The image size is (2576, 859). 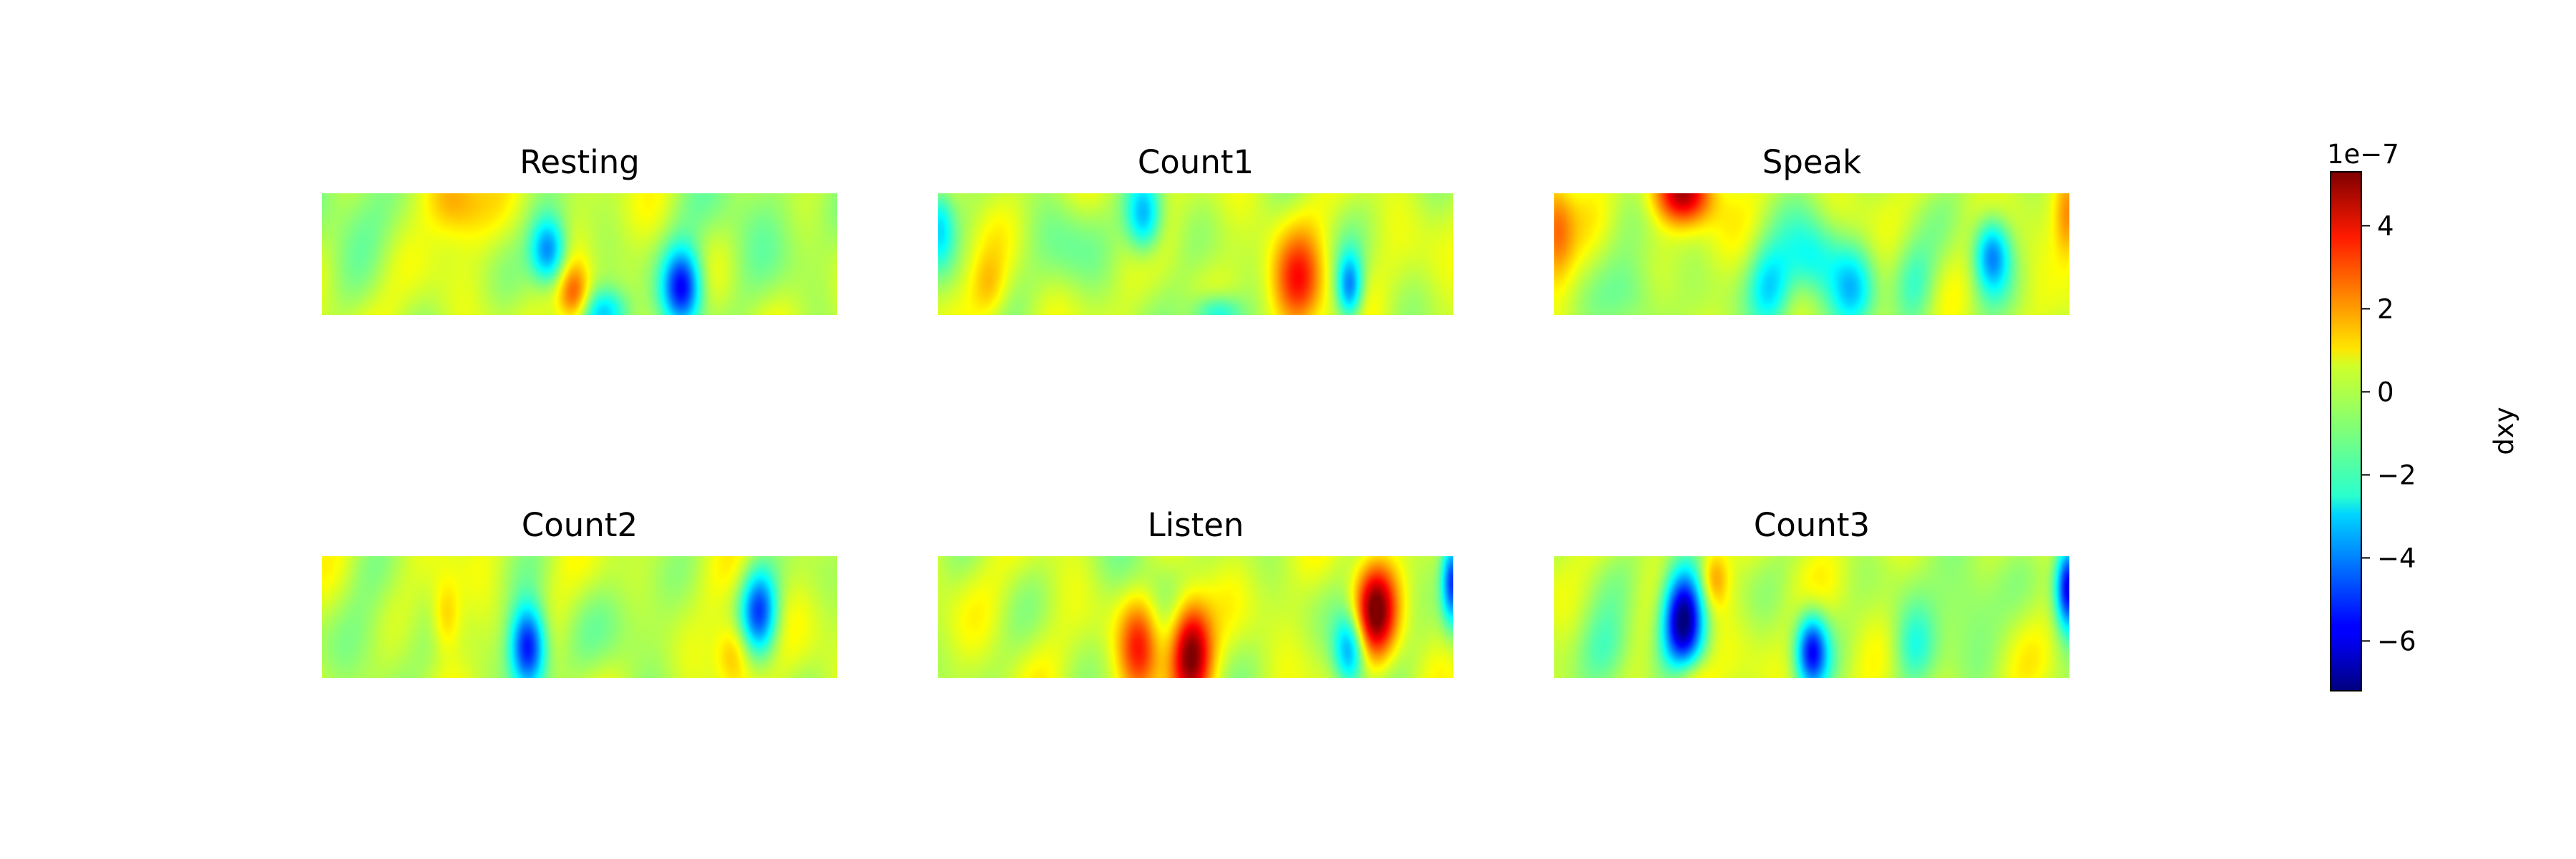 I want to click on heatmap-count1, so click(x=1195, y=254).